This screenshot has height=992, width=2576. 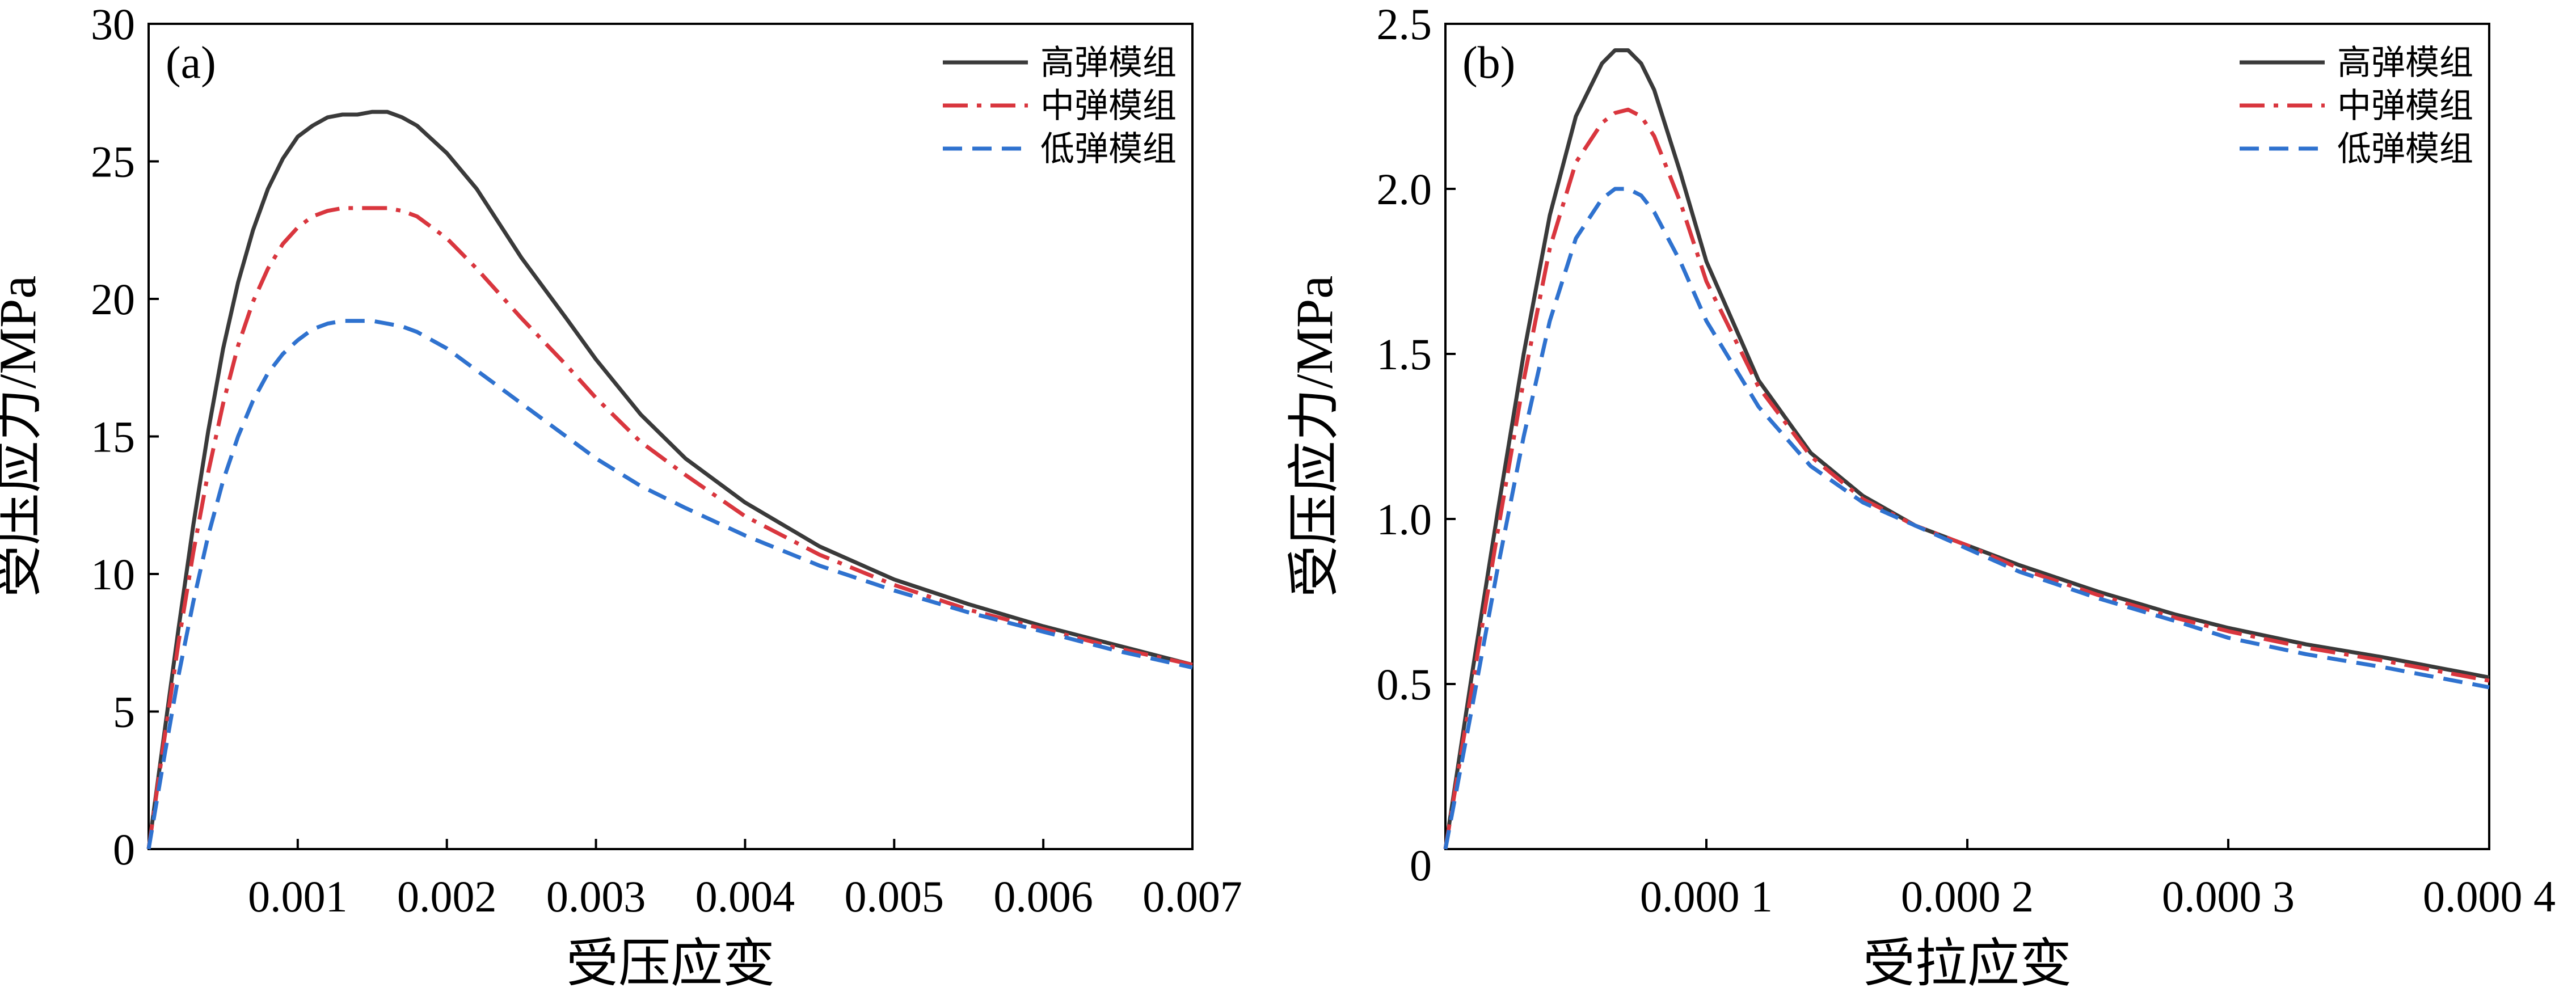 What do you see at coordinates (1192, 896) in the screenshot?
I see `x-tick-label: 0.007` at bounding box center [1192, 896].